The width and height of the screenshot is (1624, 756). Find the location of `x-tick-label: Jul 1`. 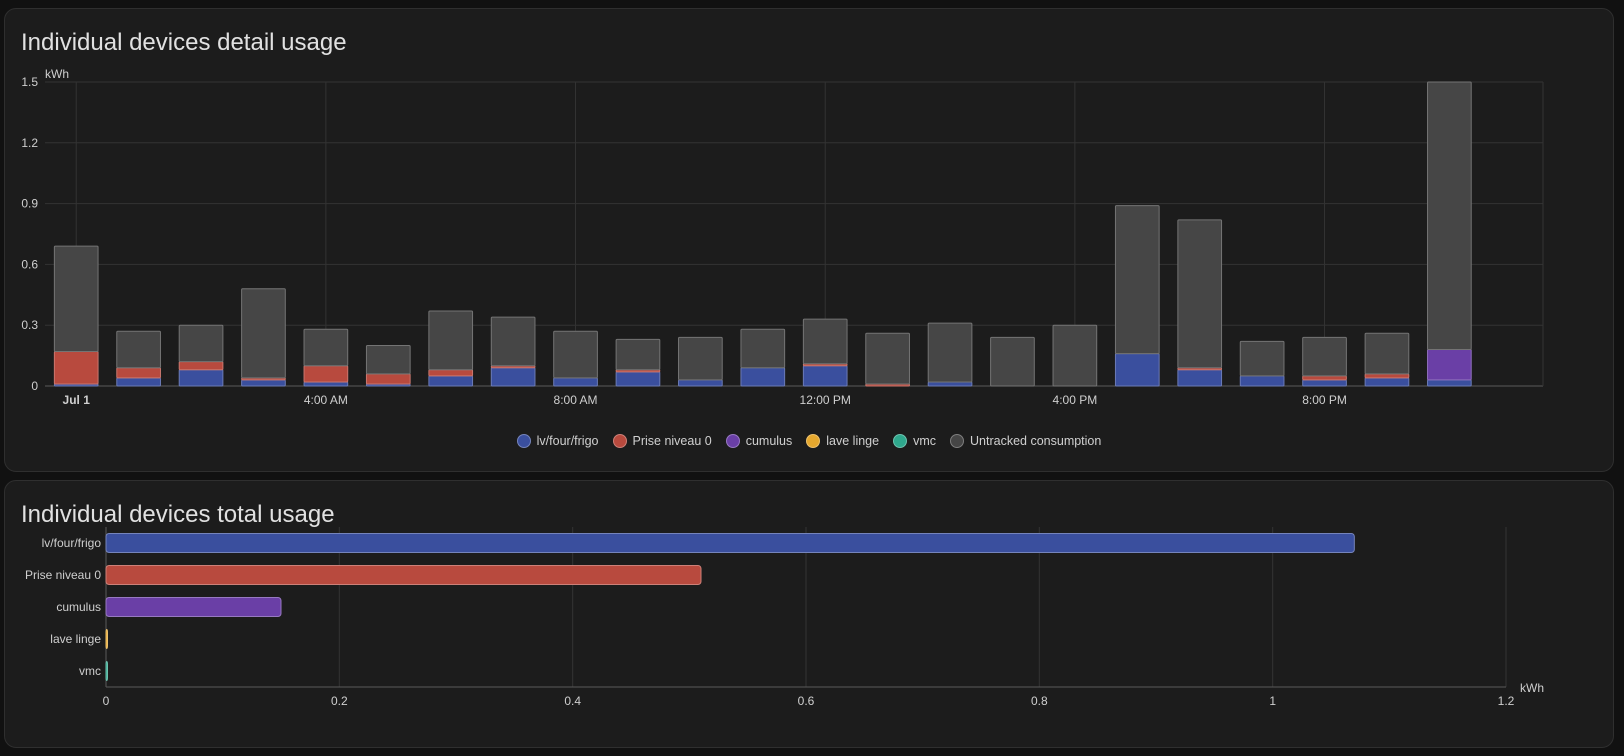

x-tick-label: Jul 1 is located at coordinates (77, 400).